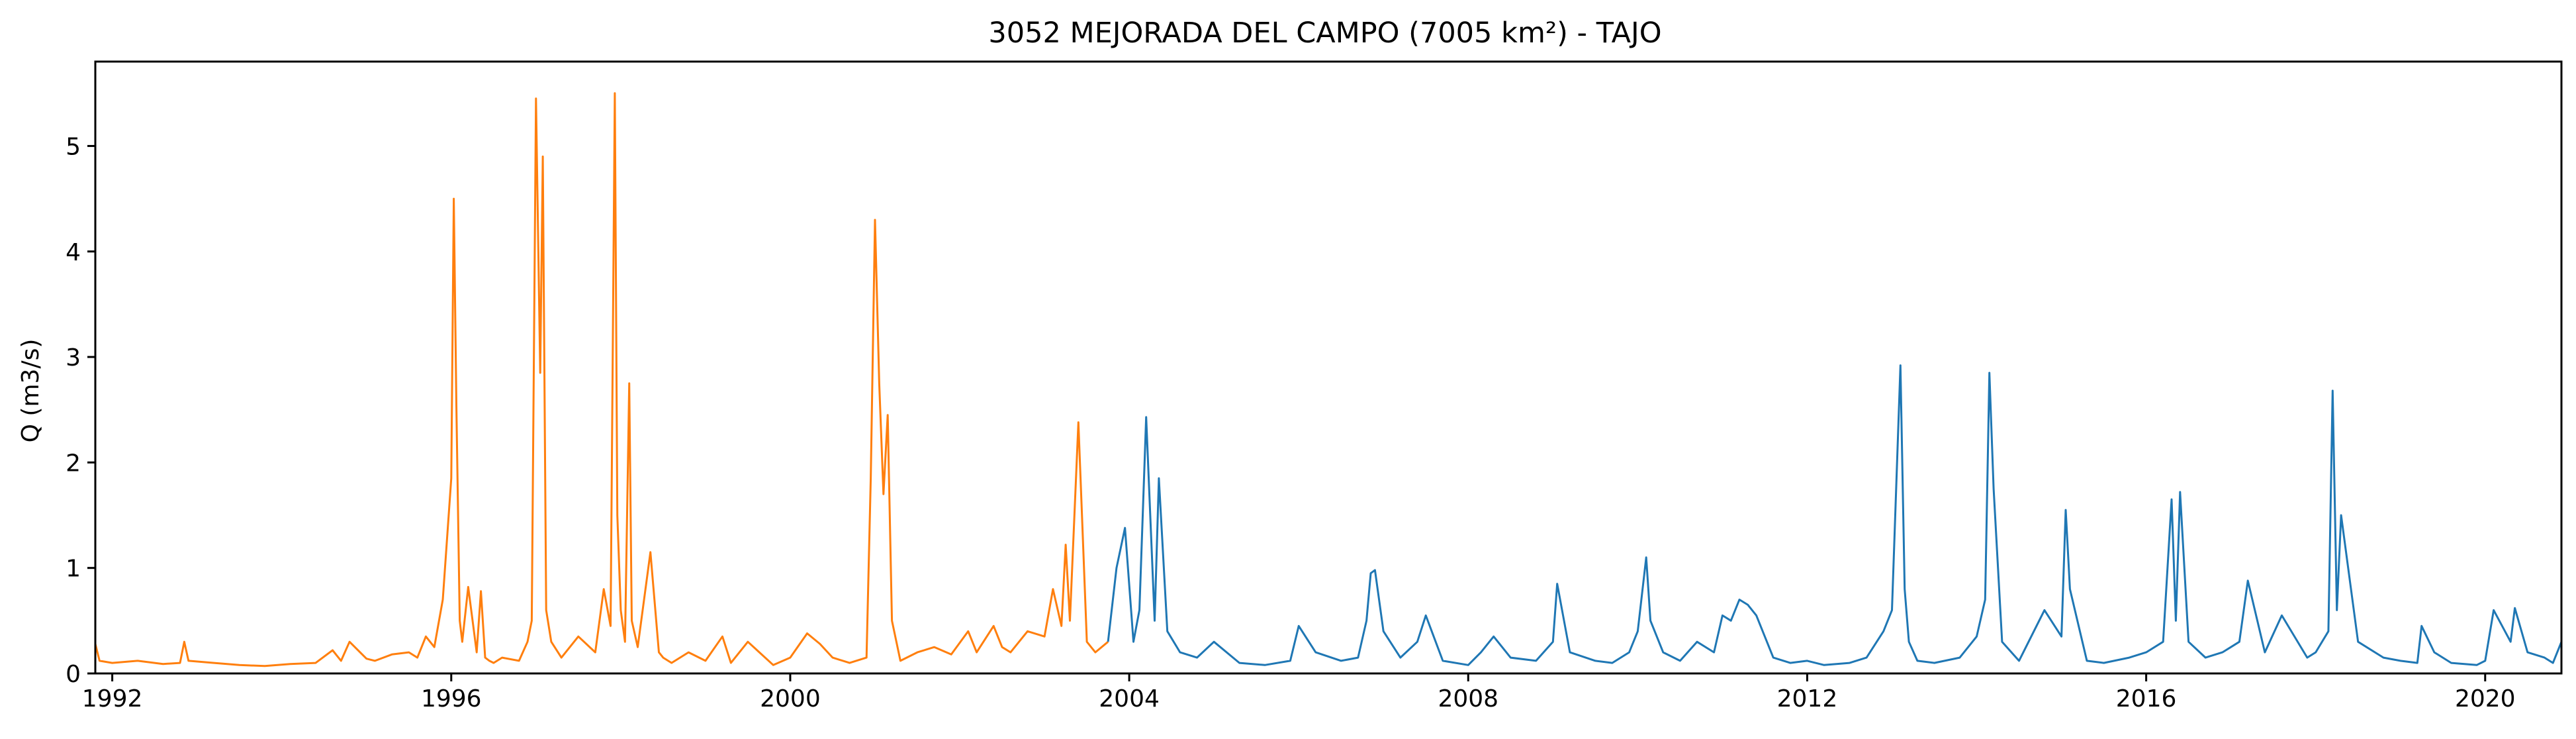 The width and height of the screenshot is (2576, 739). What do you see at coordinates (790, 699) in the screenshot?
I see `x-tick-label: 2000` at bounding box center [790, 699].